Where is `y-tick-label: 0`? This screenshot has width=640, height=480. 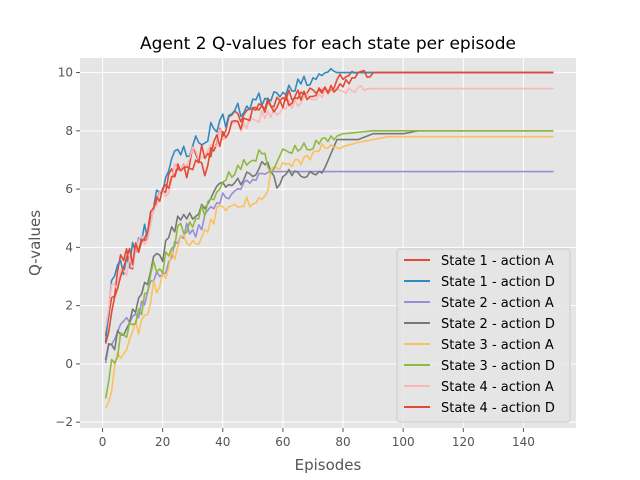
y-tick-label: 0 is located at coordinates (69, 364).